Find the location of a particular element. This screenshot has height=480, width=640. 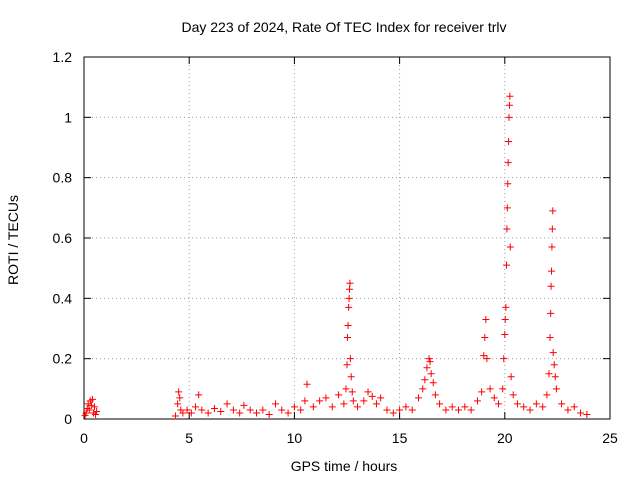

x-tick-label: 0 is located at coordinates (84, 438).